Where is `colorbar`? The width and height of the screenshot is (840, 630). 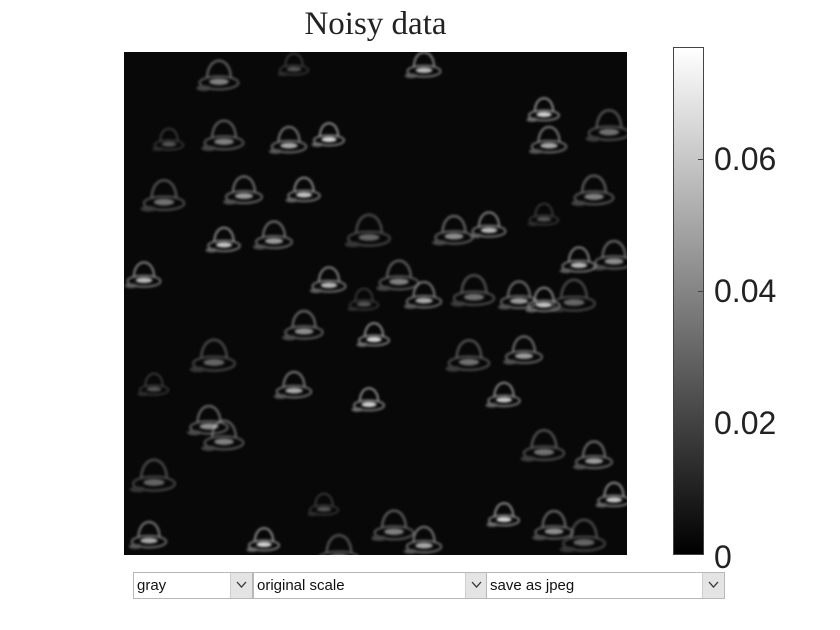 colorbar is located at coordinates (688, 301).